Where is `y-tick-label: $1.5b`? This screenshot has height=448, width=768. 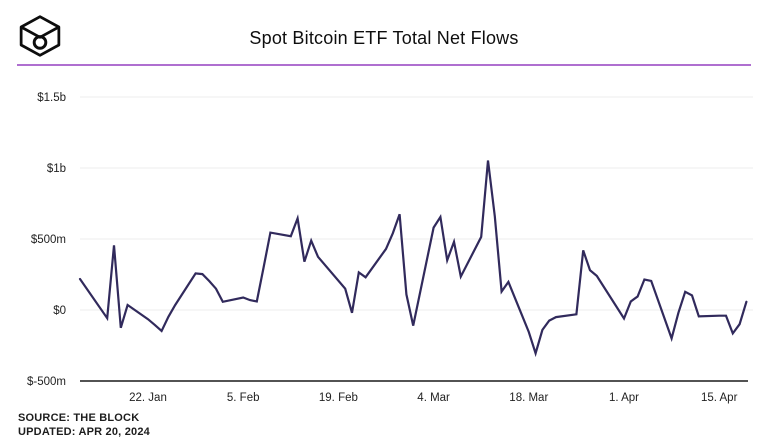 y-tick-label: $1.5b is located at coordinates (51, 98).